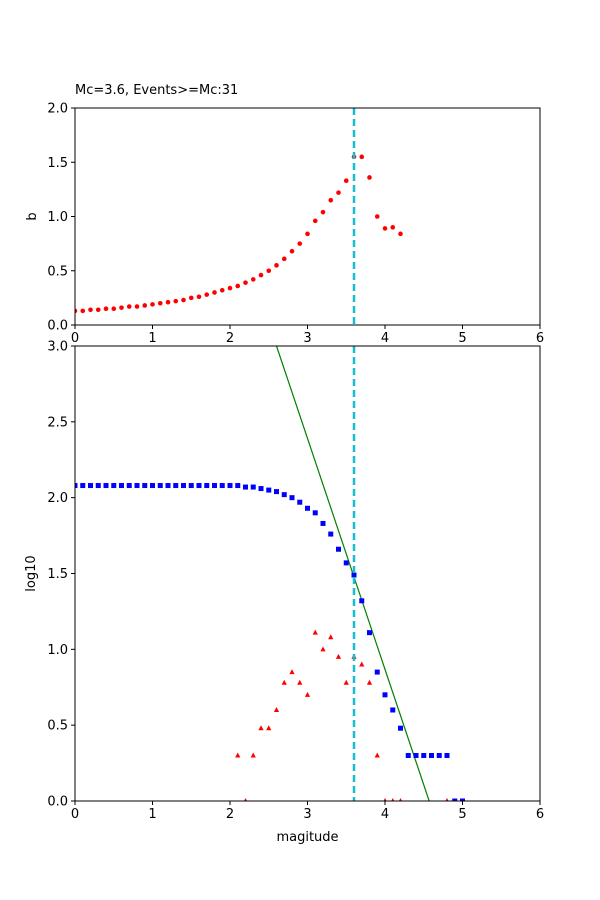 This screenshot has width=600, height=900. I want to click on b-x-tick-label: 1, so click(152, 338).